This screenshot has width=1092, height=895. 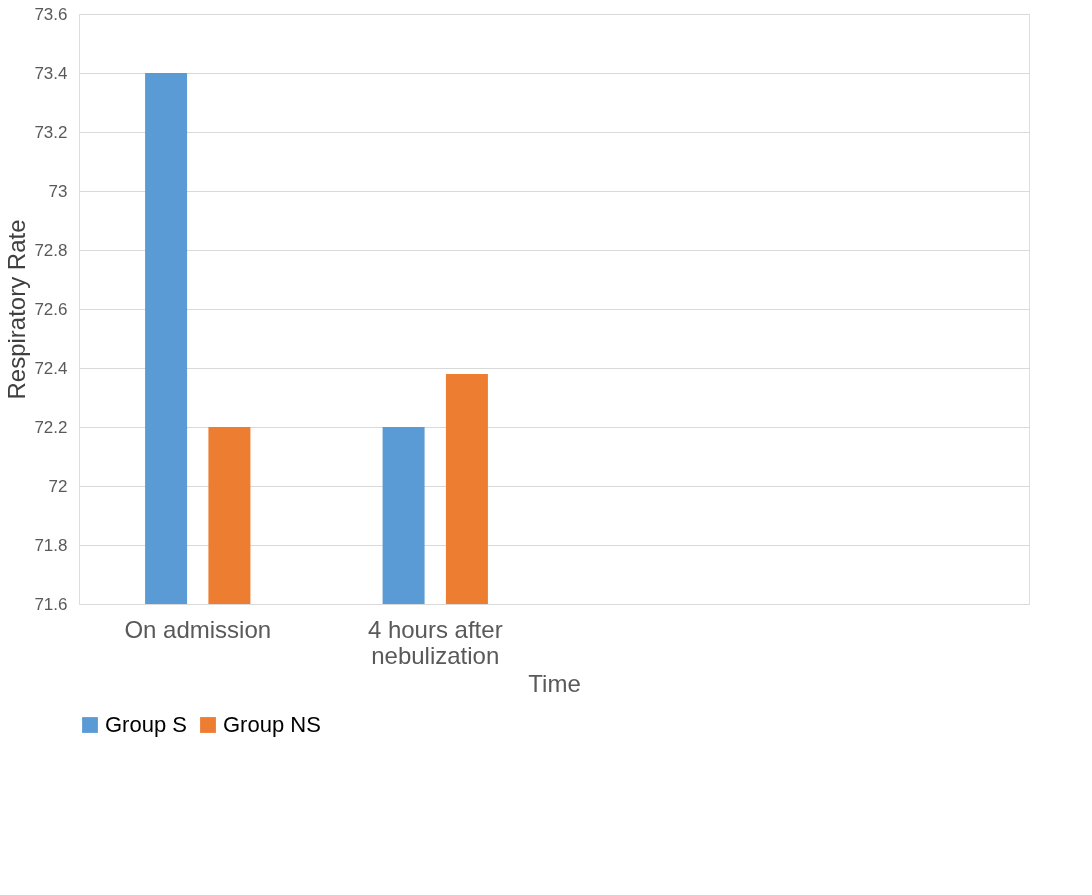 I want to click on x-axis-title: Time, so click(x=554, y=683).